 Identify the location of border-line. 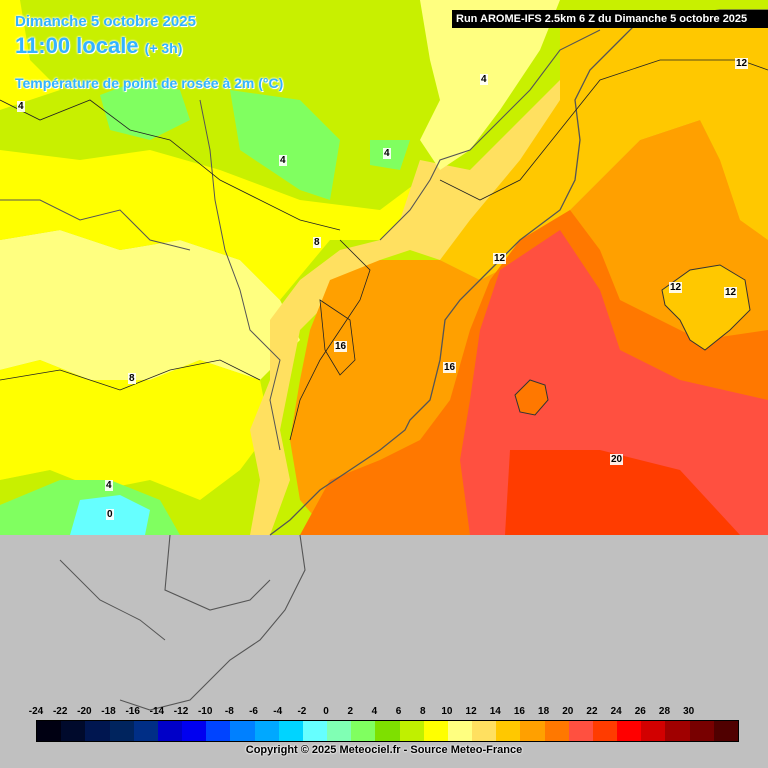
(212, 622).